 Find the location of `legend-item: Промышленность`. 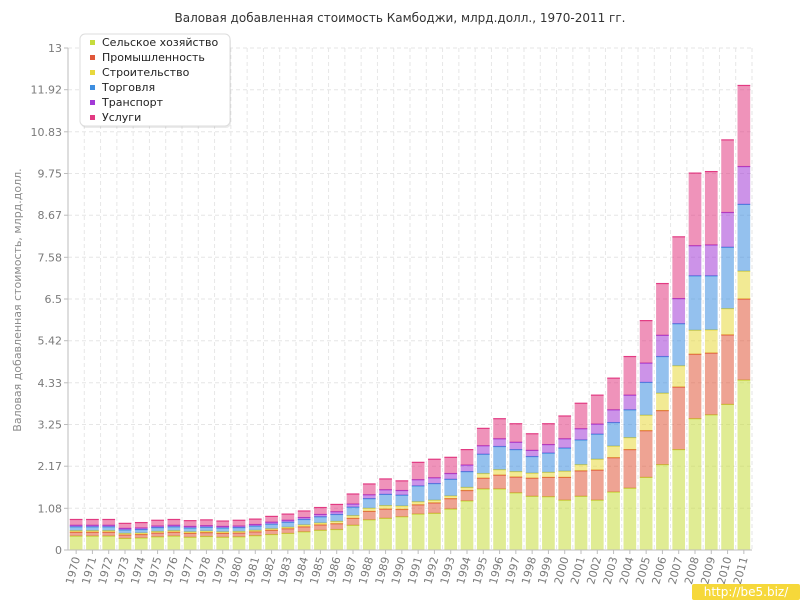

legend-item: Промышленность is located at coordinates (147, 57).